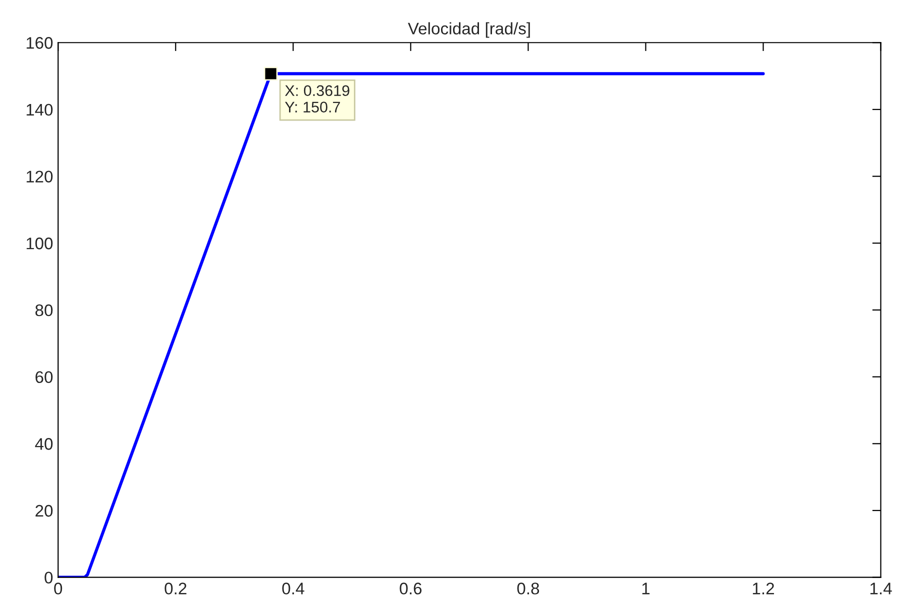 The image size is (908, 609). What do you see at coordinates (175, 588) in the screenshot?
I see `x-tick-label: 0.2` at bounding box center [175, 588].